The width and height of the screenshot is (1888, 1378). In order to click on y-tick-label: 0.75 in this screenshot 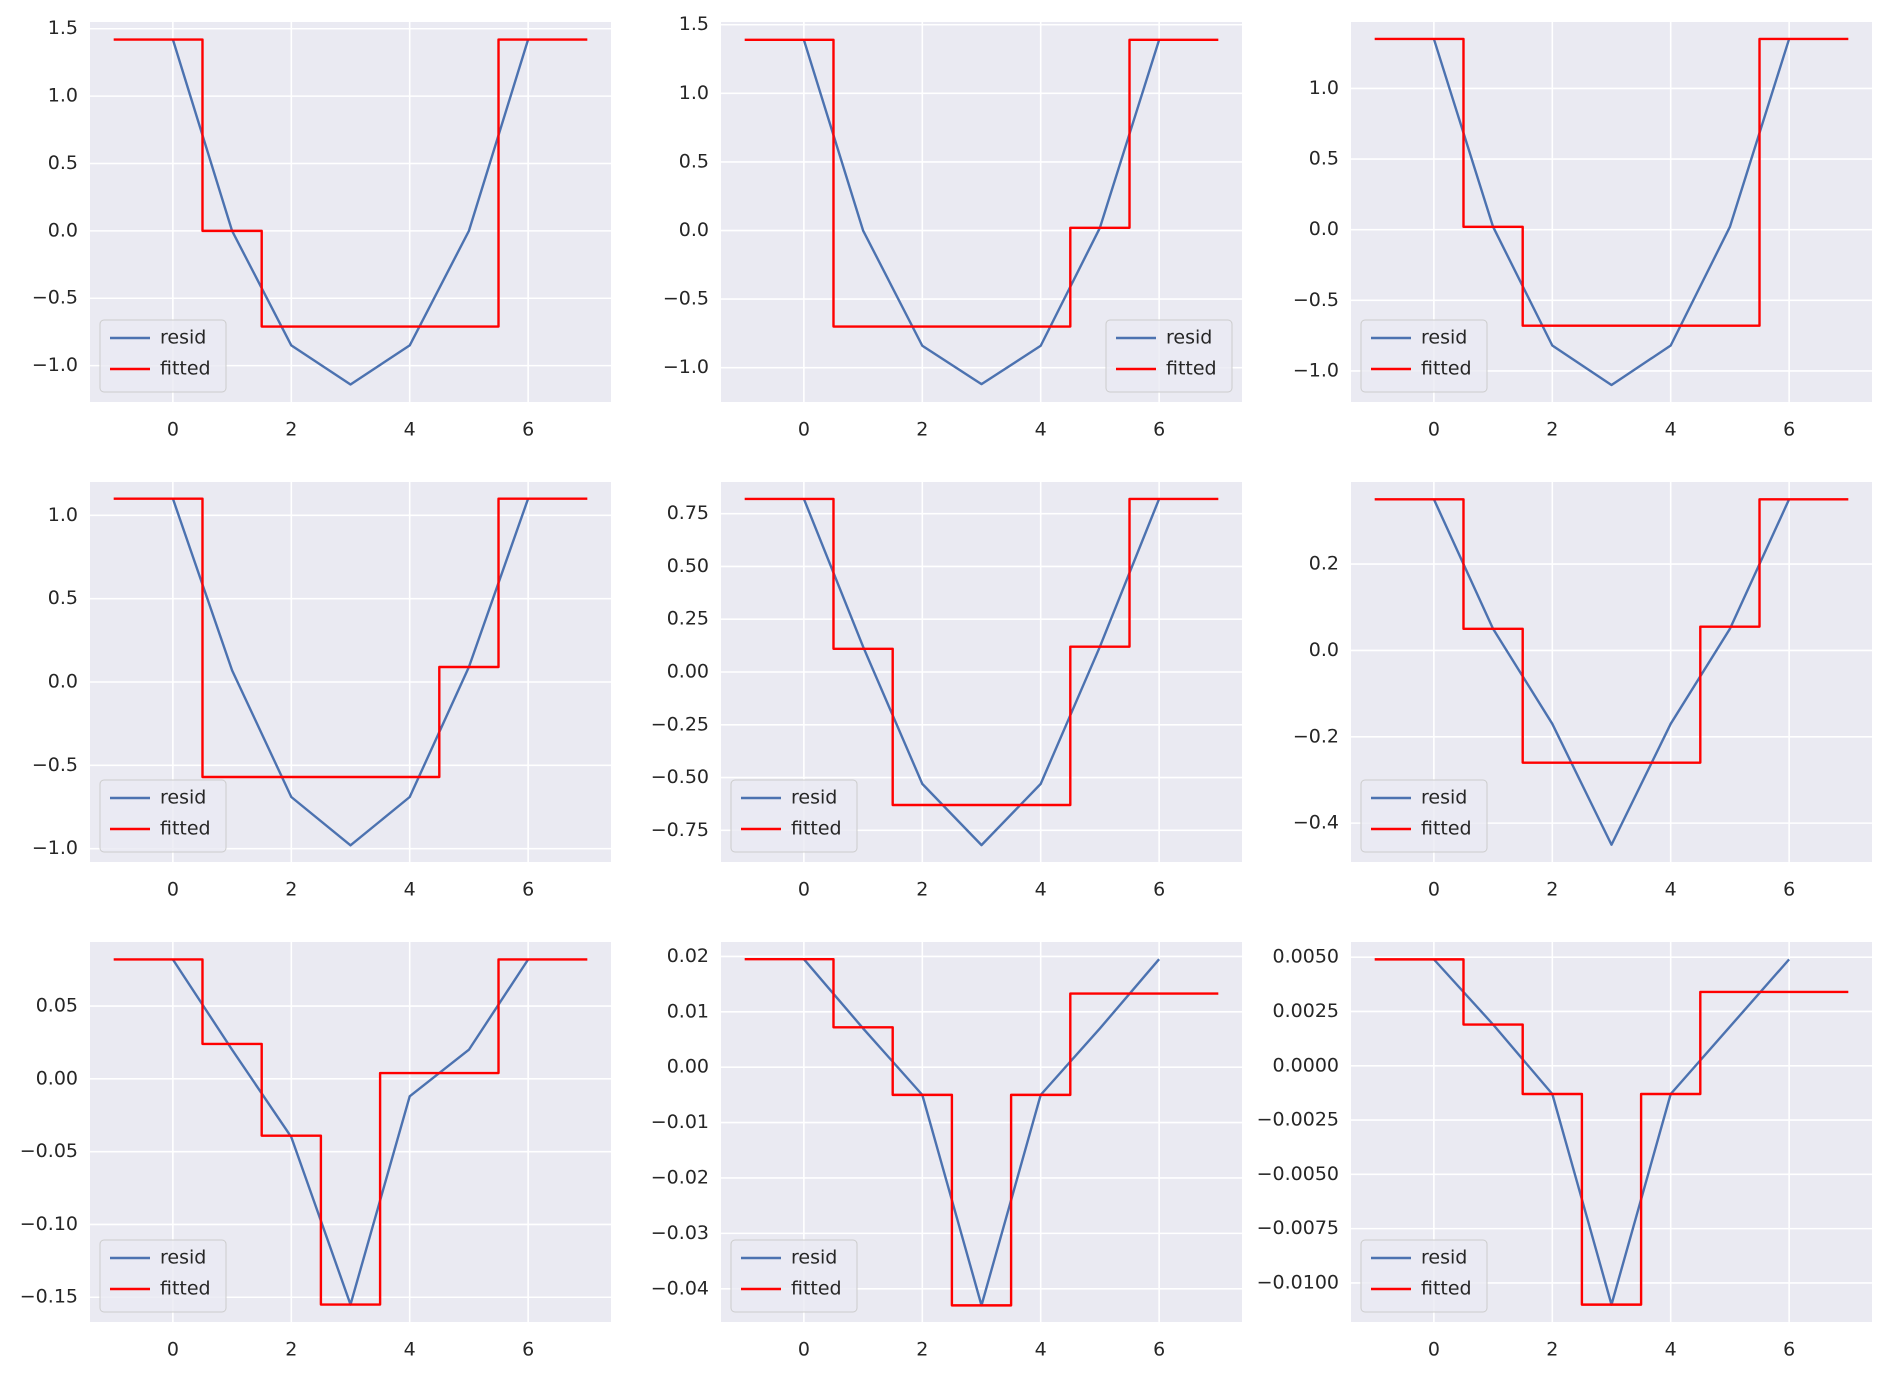, I will do `click(688, 513)`.